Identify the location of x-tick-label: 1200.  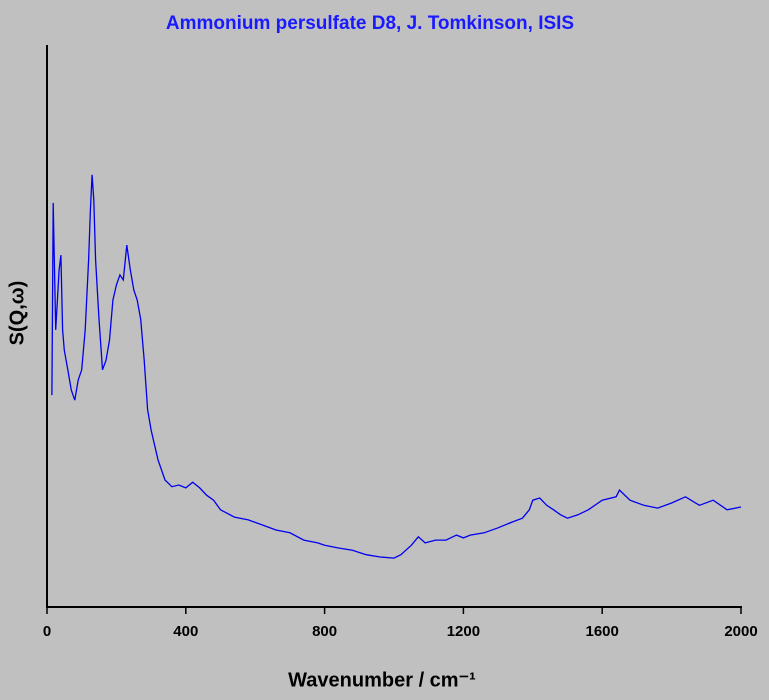
(463, 631).